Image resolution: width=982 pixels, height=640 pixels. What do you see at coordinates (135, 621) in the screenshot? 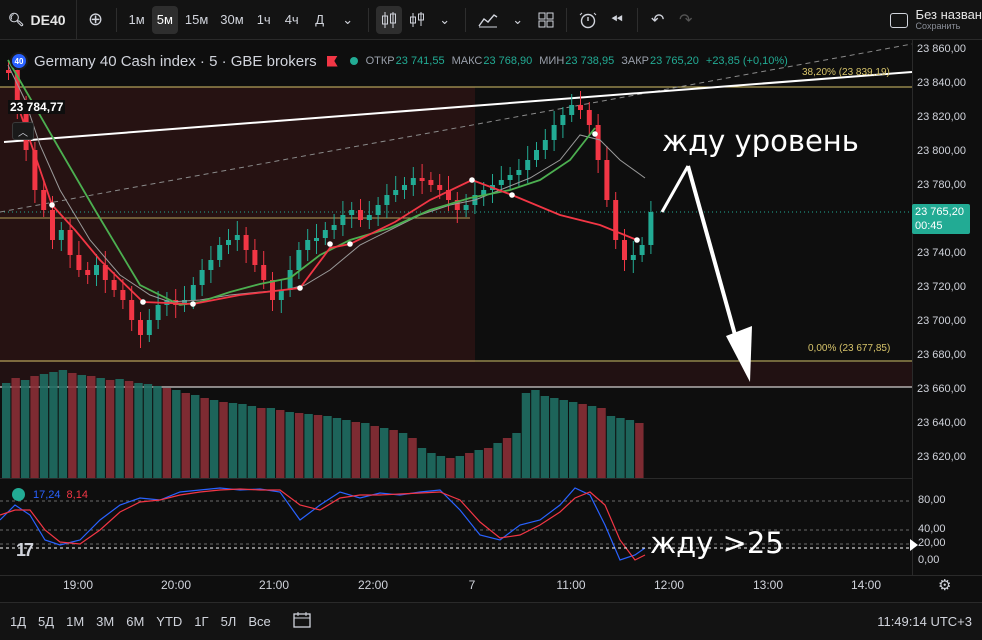
I see `range-6m: 6М` at bounding box center [135, 621].